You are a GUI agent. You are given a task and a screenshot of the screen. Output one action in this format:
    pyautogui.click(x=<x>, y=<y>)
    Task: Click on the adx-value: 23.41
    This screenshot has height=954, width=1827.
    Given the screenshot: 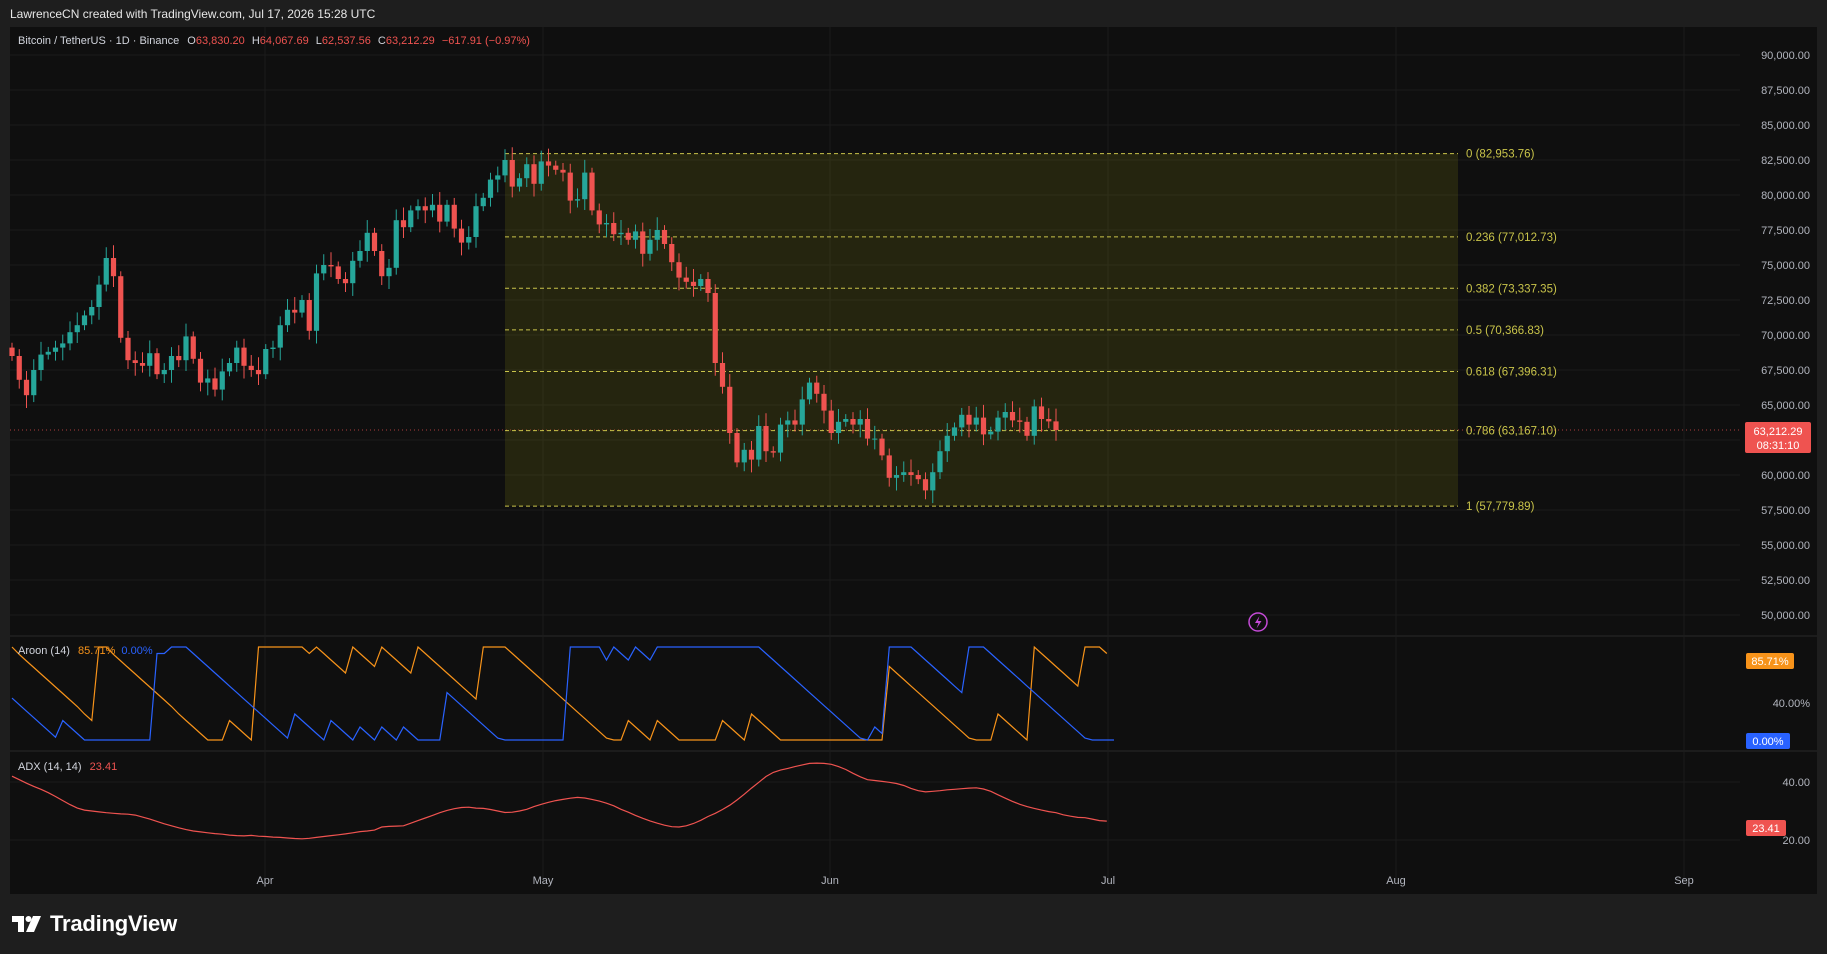 What is the action you would take?
    pyautogui.click(x=103, y=767)
    